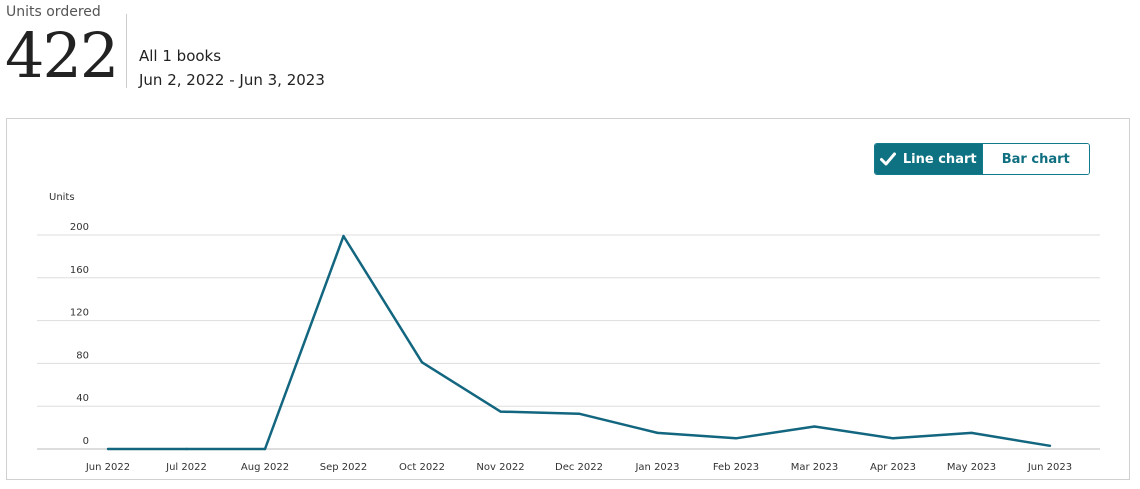 The width and height of the screenshot is (1140, 489). What do you see at coordinates (62, 197) in the screenshot?
I see `y-axis-title: Units` at bounding box center [62, 197].